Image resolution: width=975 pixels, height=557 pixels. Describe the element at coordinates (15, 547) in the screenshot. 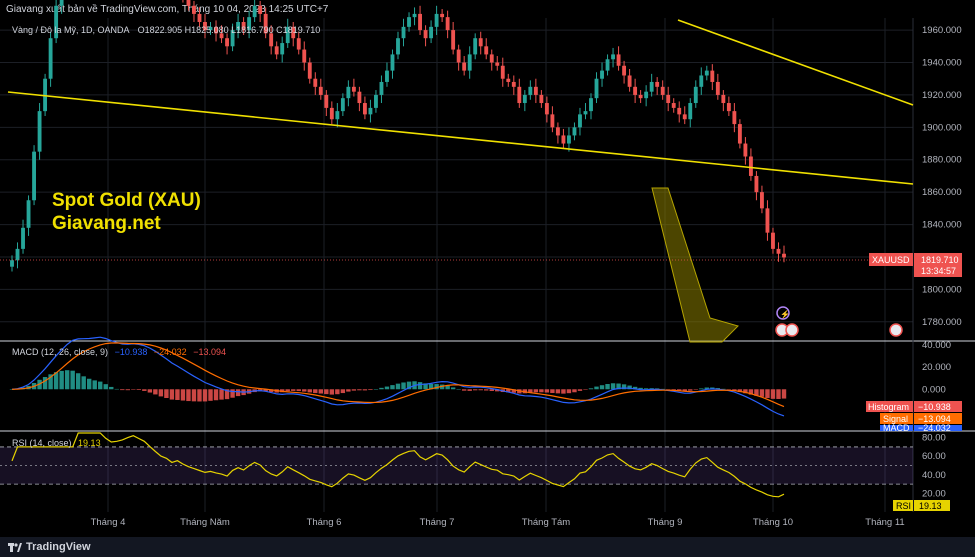

I see `tradingview-logo-icon` at that location.